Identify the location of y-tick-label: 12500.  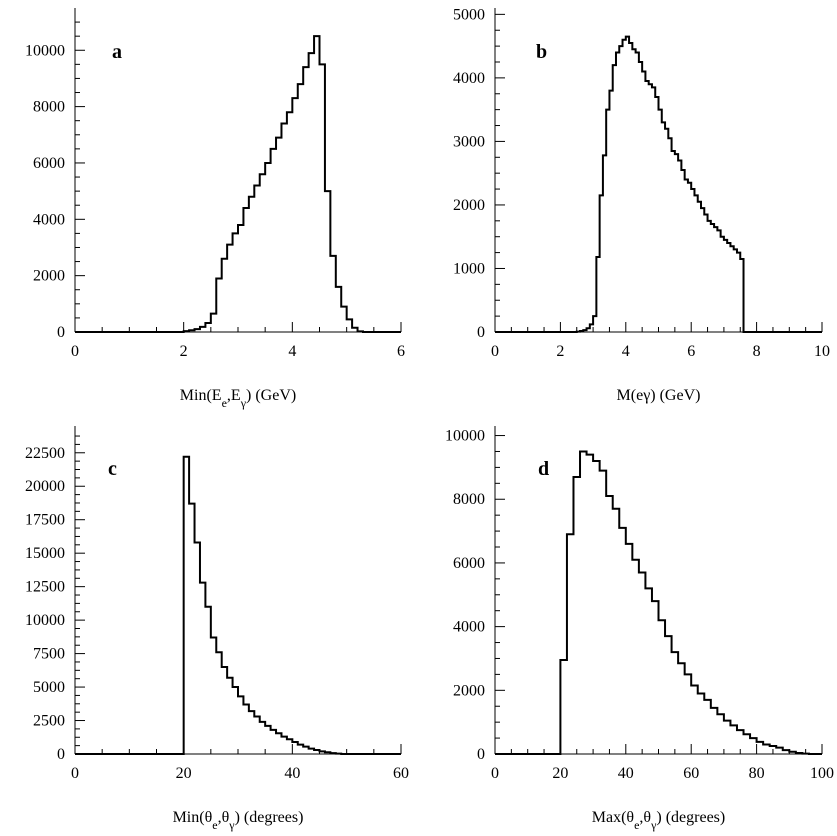
(45, 587).